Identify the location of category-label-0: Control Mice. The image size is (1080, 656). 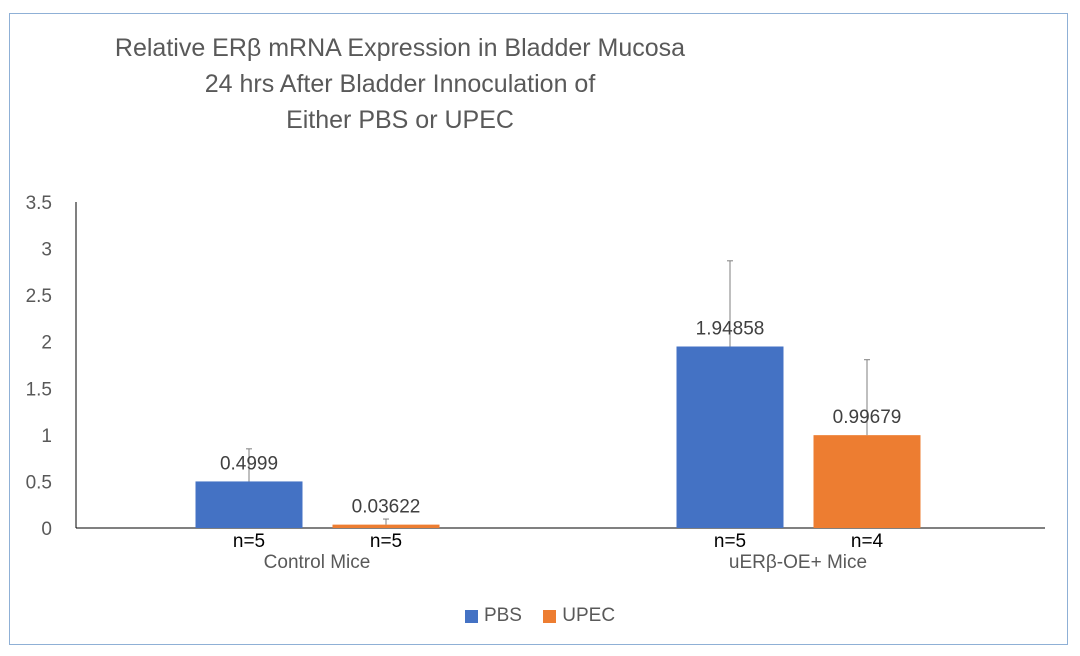
(317, 562).